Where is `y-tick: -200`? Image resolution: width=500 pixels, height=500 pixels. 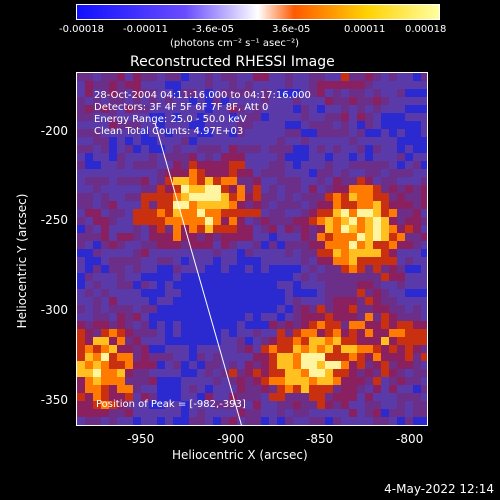 y-tick: -200 is located at coordinates (54, 131).